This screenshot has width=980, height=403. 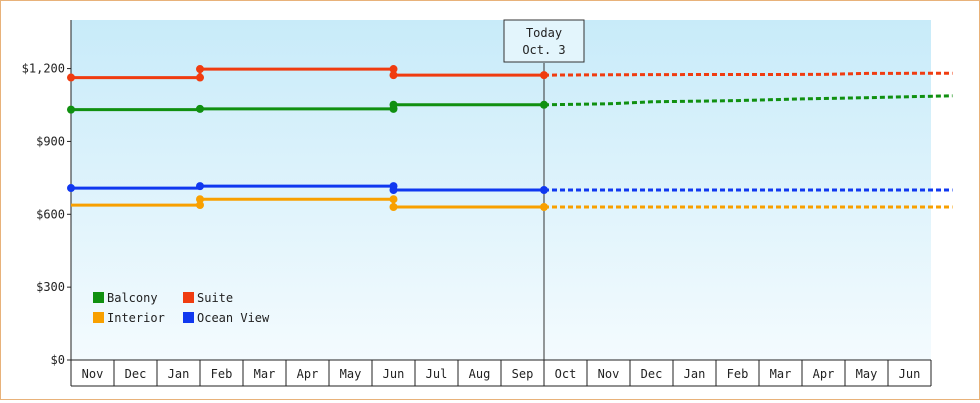 I want to click on y-tick-label: $600, so click(x=50, y=214).